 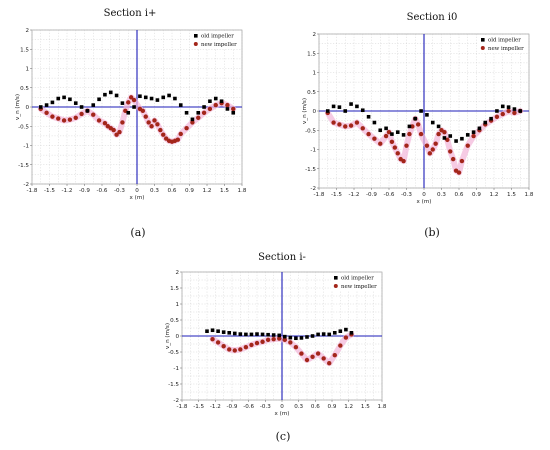 I want to click on chart-title: Section i0, so click(x=432, y=17).